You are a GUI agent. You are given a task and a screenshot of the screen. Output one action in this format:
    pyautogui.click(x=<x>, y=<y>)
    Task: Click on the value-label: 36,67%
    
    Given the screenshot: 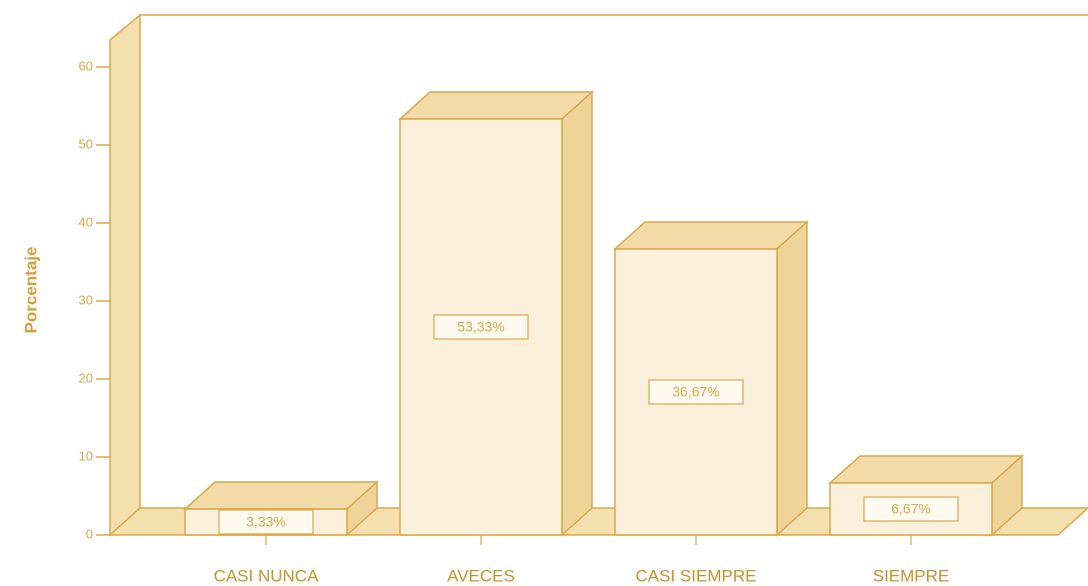 What is the action you would take?
    pyautogui.click(x=695, y=392)
    